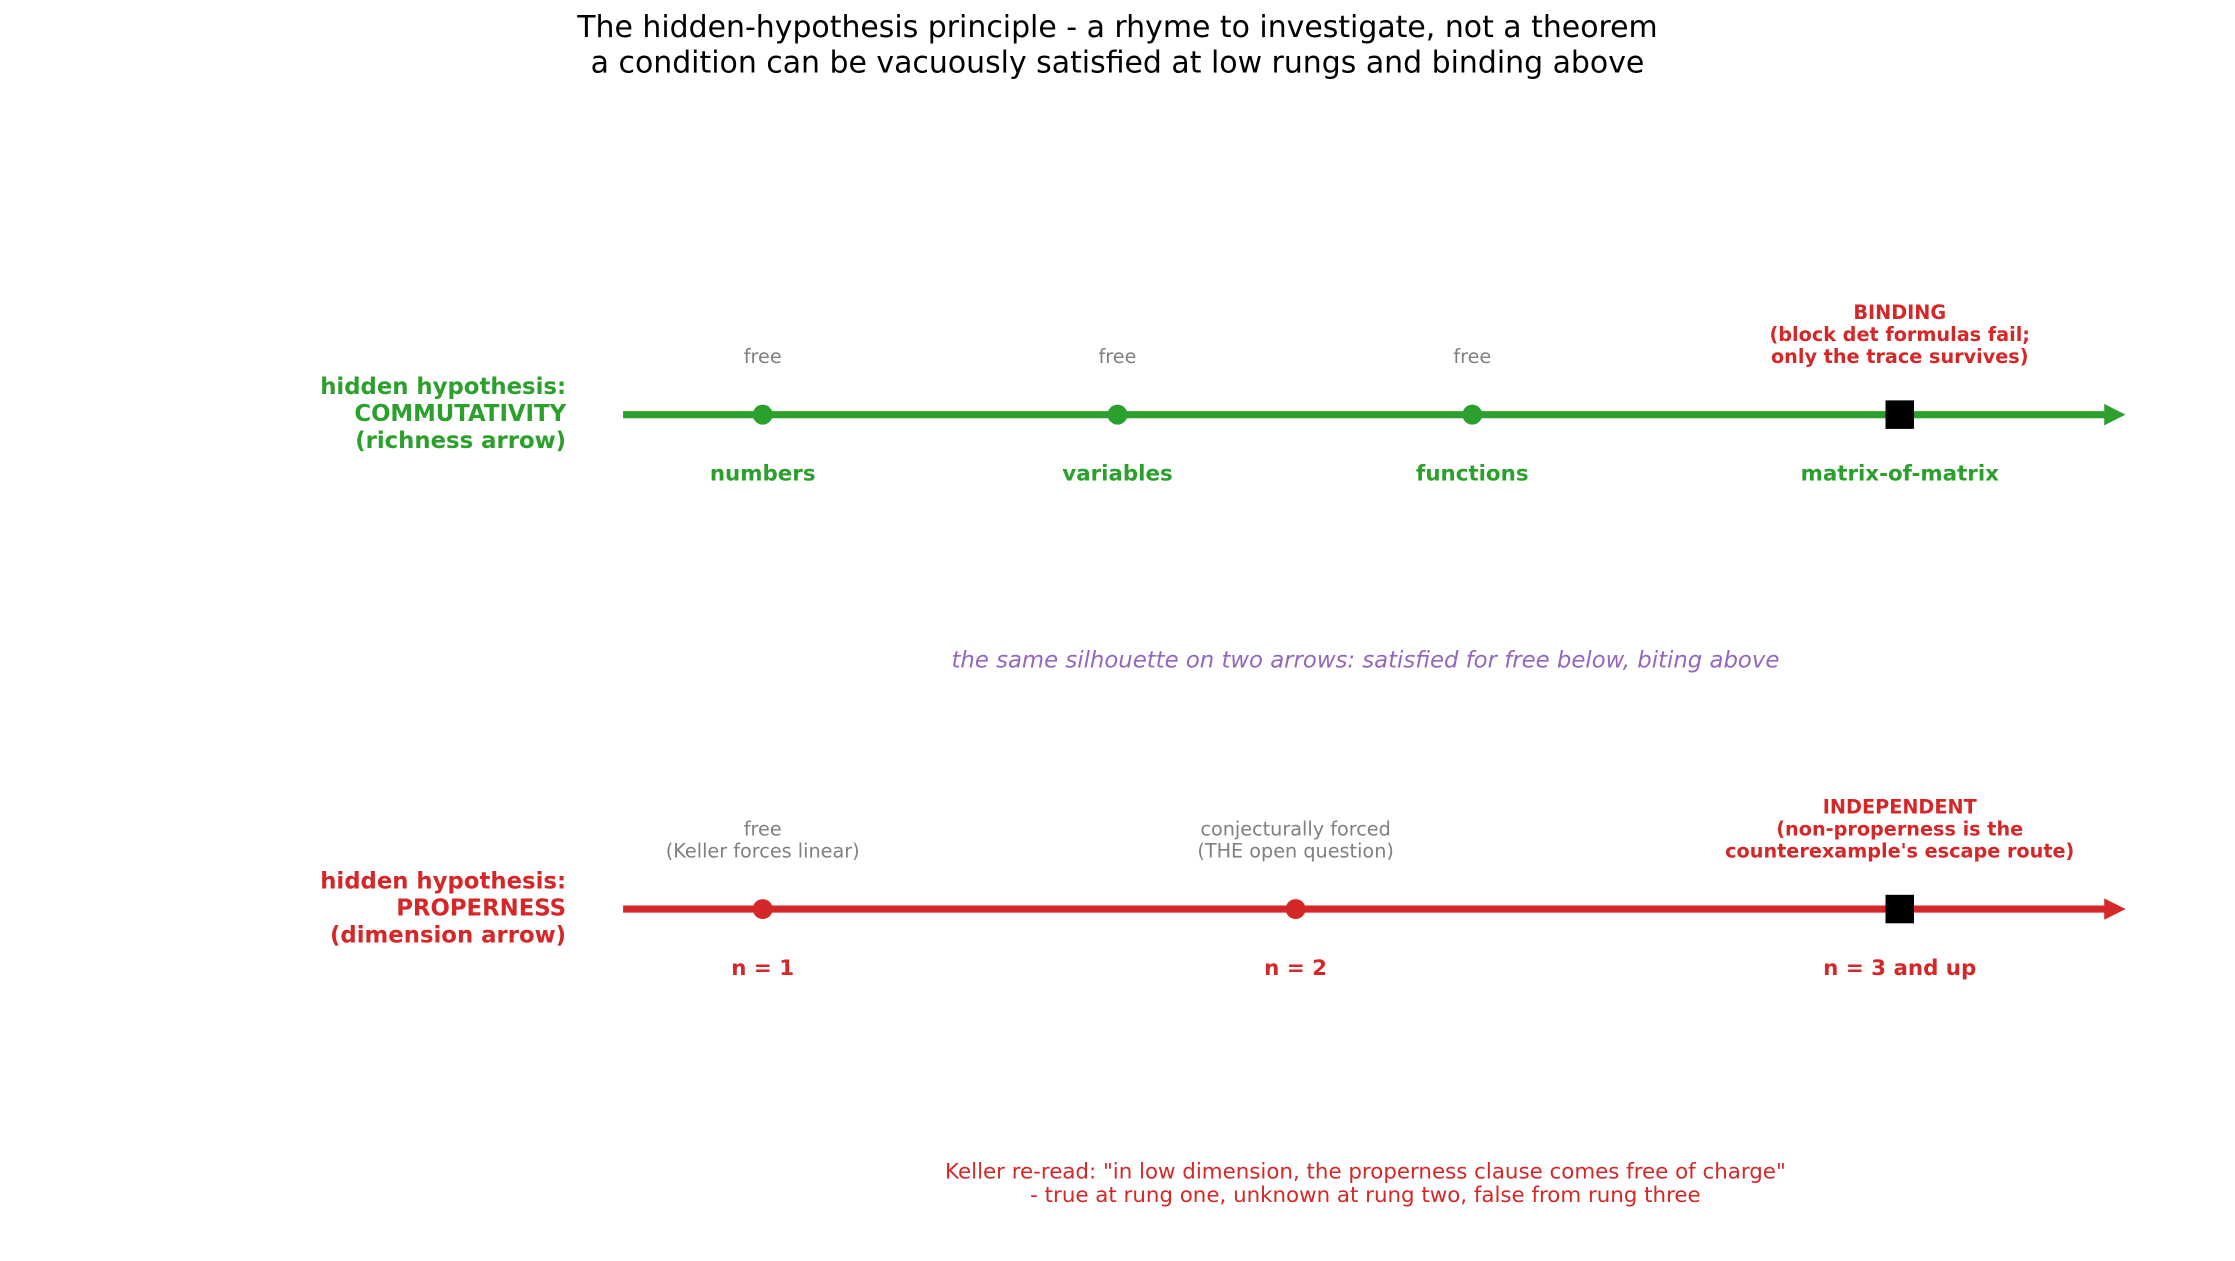 This screenshot has height=1261, width=2235. Describe the element at coordinates (763, 851) in the screenshot. I see `node-note: (Keller forces linear)` at that location.